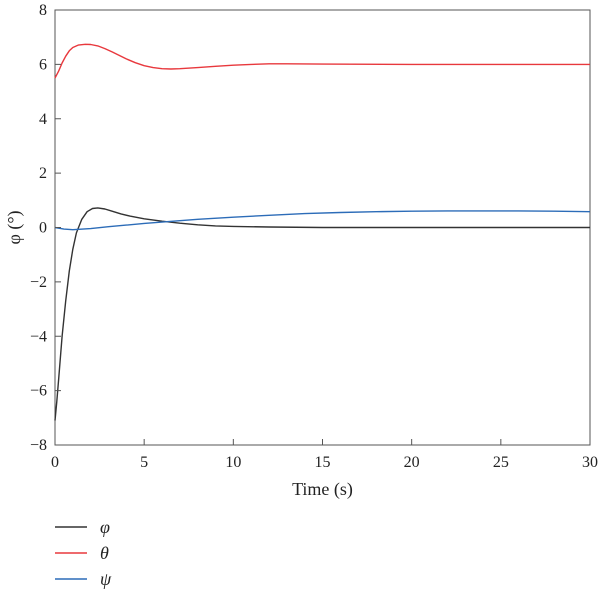 This screenshot has height=593, width=600. What do you see at coordinates (322, 489) in the screenshot?
I see `x-axis-title: Time (s)` at bounding box center [322, 489].